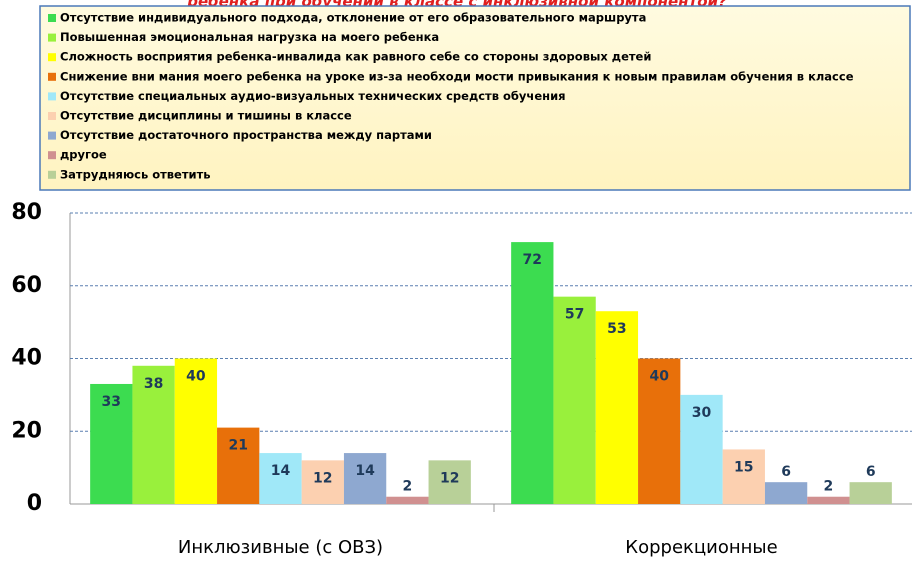 Image resolution: width=914 pixels, height=562 pixels. What do you see at coordinates (34, 503) in the screenshot?
I see `y-tick-label: 0` at bounding box center [34, 503].